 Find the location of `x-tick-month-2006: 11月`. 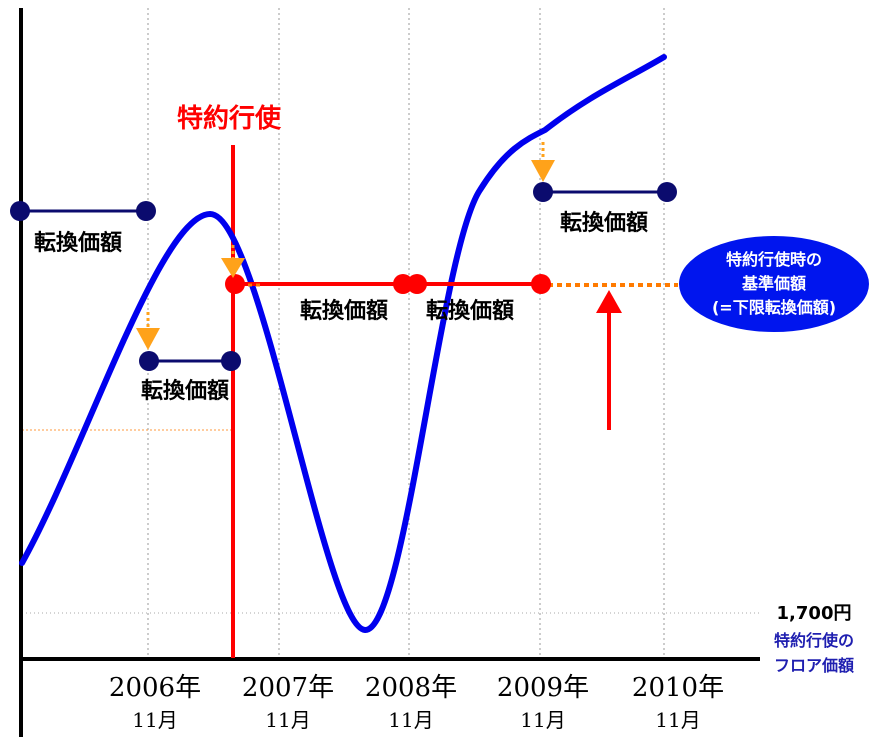

x-tick-month-2006: 11月 is located at coordinates (154, 720).